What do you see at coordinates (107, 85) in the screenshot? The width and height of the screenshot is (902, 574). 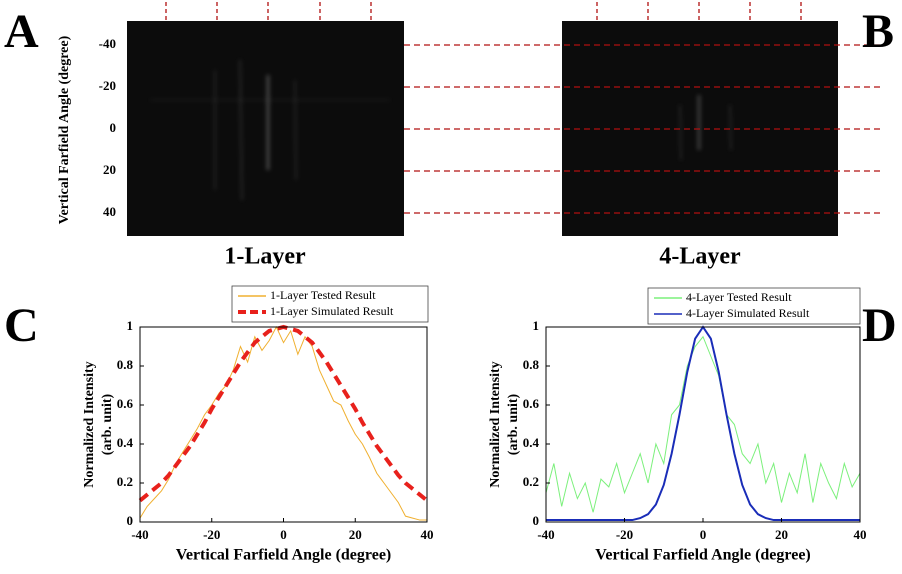 I see `image-y-tick-label: -20` at bounding box center [107, 85].